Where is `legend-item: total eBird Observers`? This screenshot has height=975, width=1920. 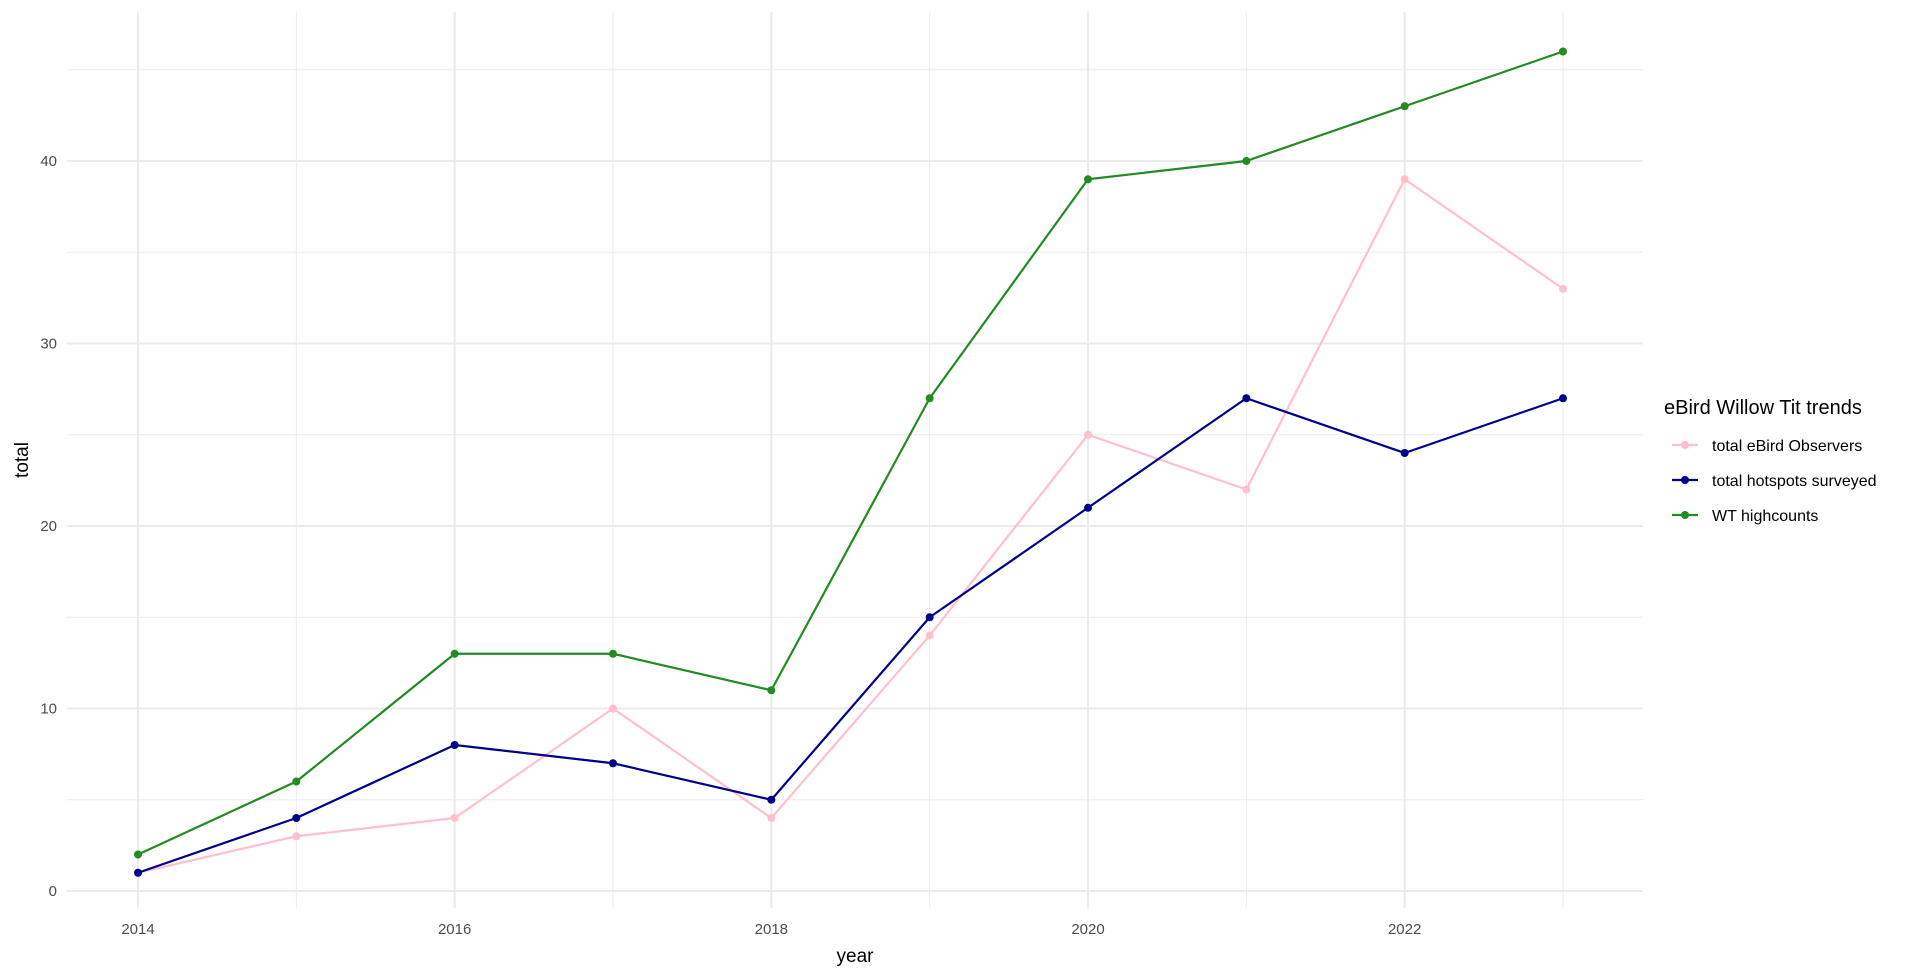
legend-item: total eBird Observers is located at coordinates (1767, 446).